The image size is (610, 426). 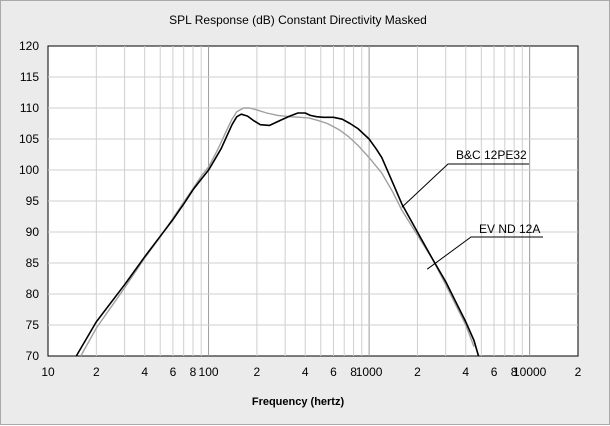 What do you see at coordinates (298, 402) in the screenshot?
I see `x-axis-label: Frequency (hertz)` at bounding box center [298, 402].